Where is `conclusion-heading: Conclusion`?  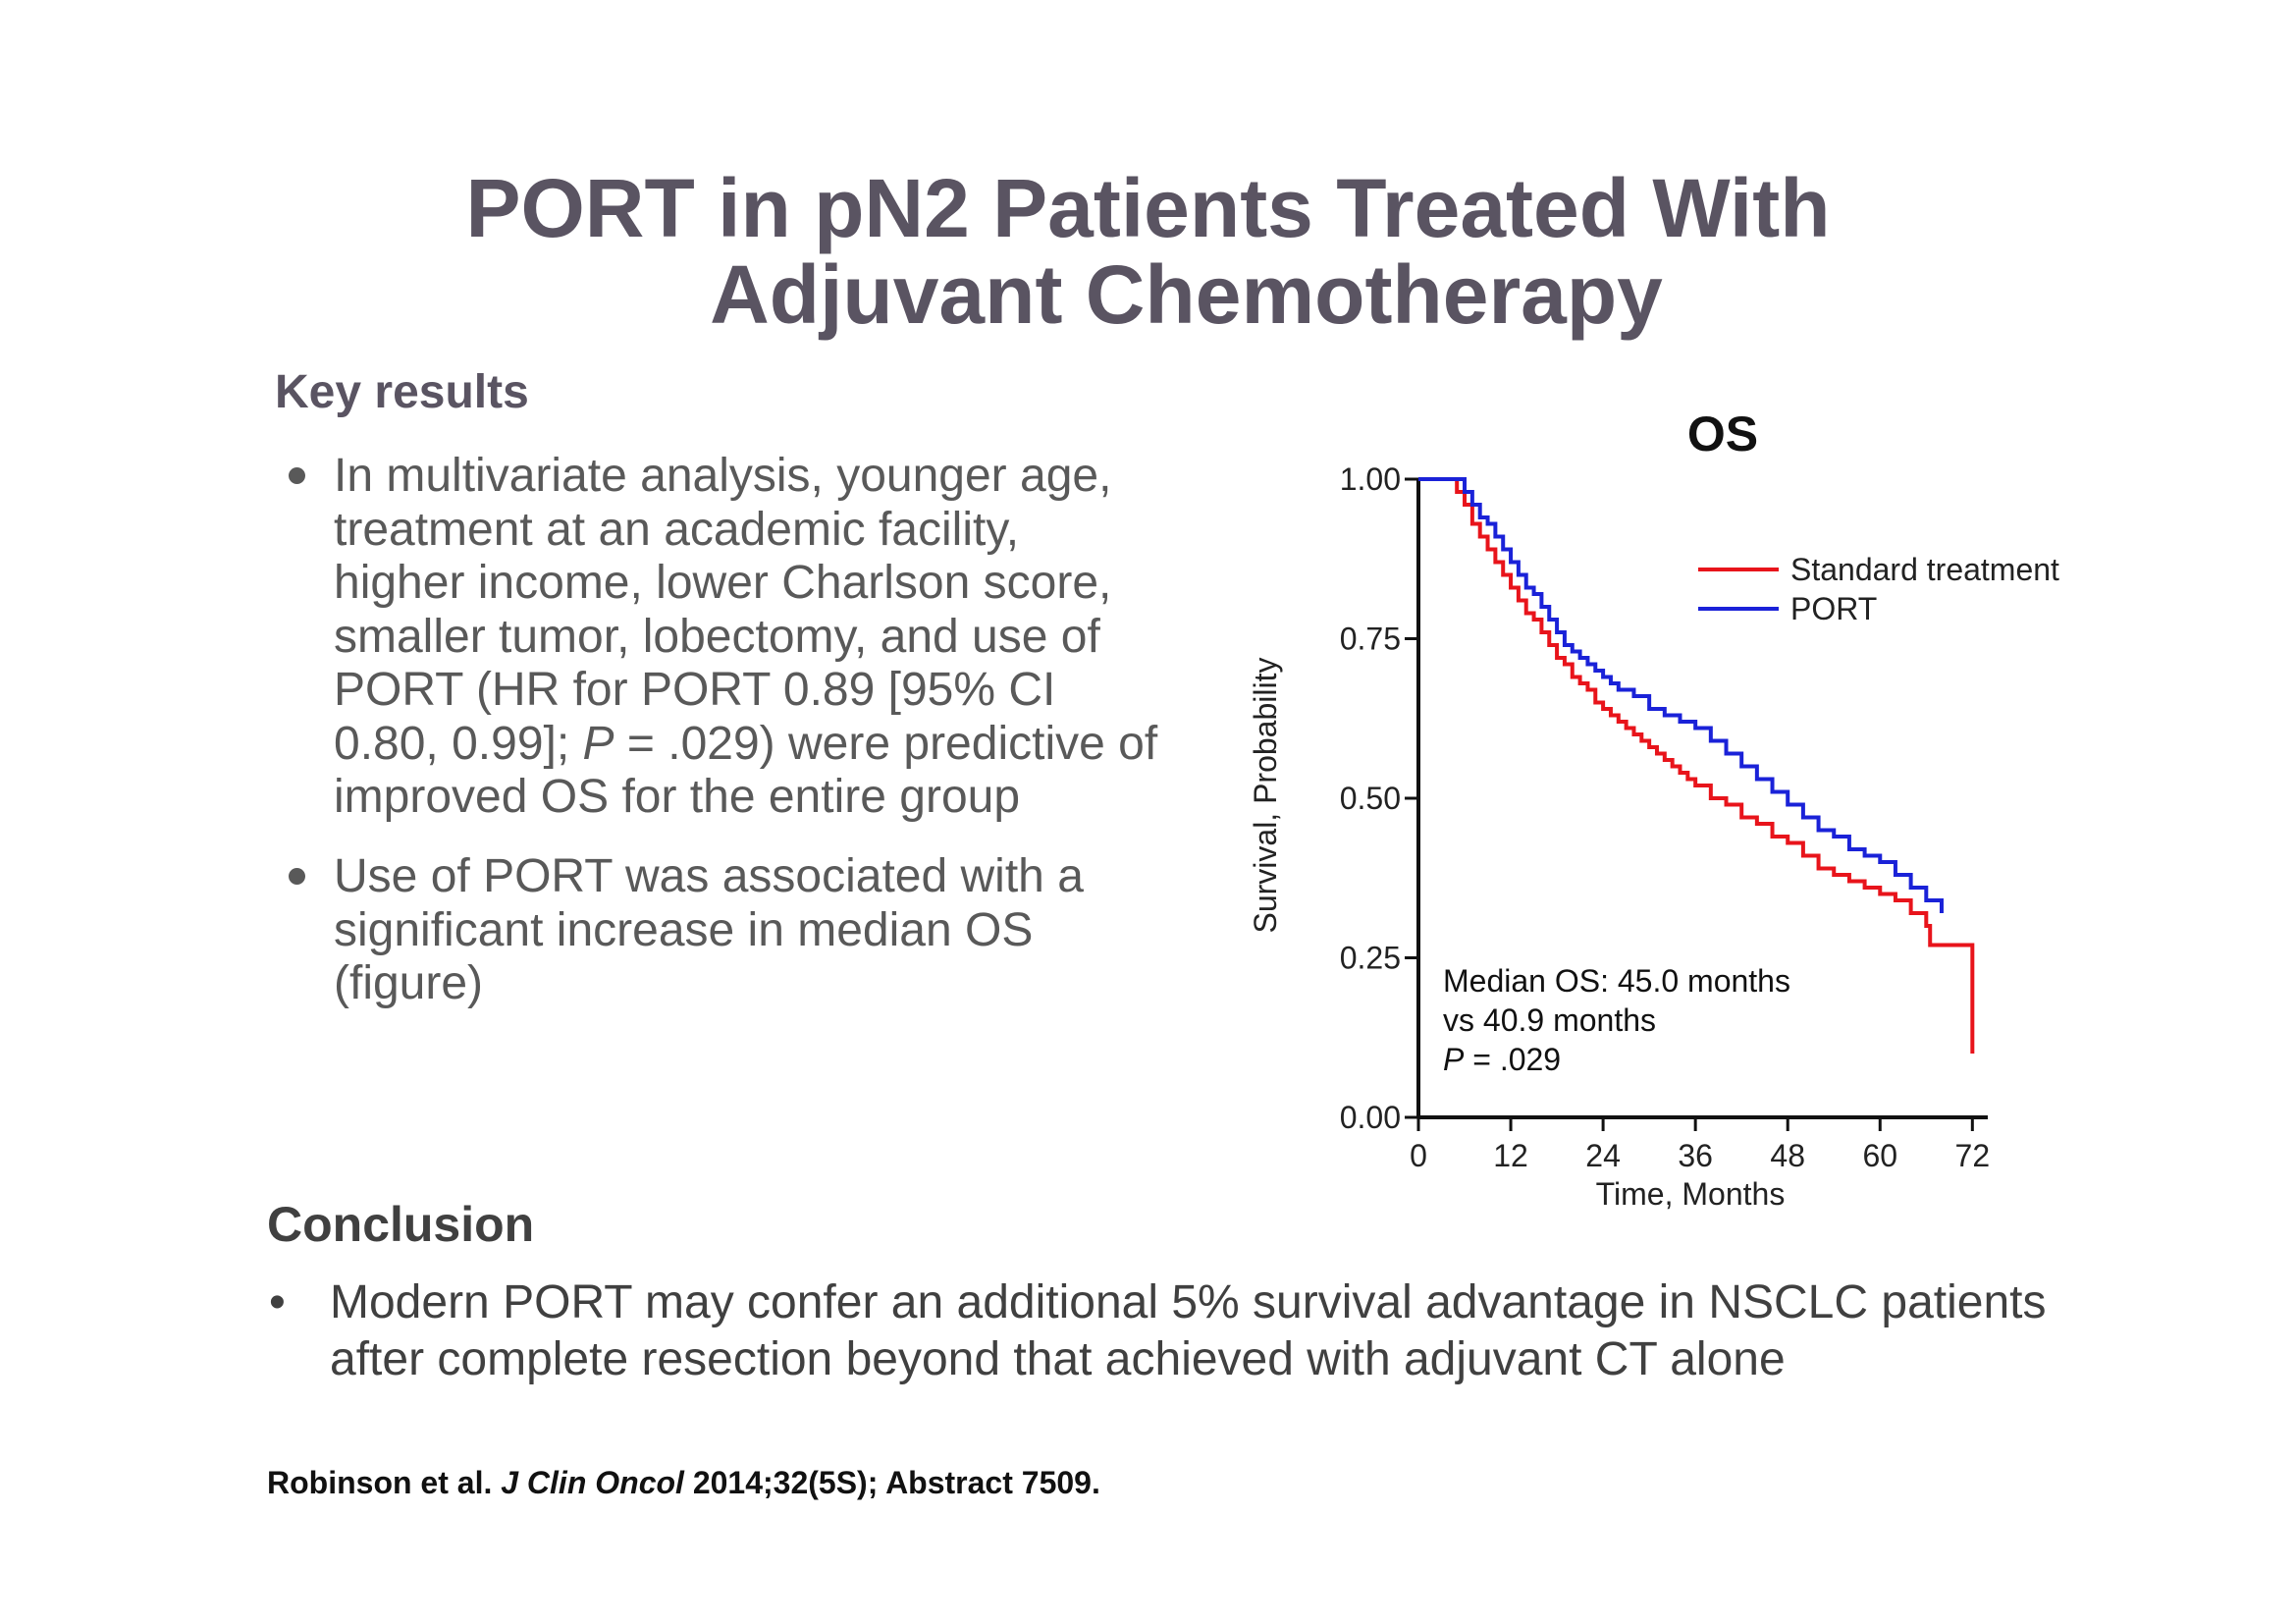 conclusion-heading: Conclusion is located at coordinates (401, 1224).